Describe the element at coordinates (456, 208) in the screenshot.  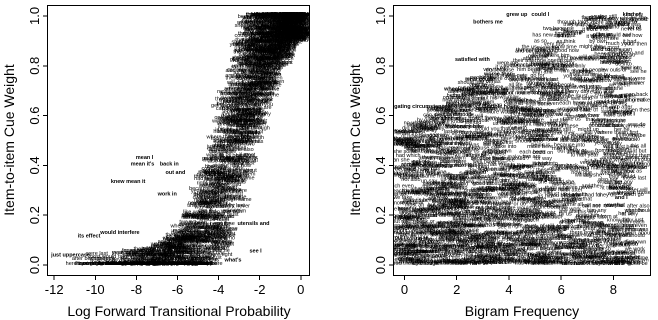
I see `cloud-word: our when` at that location.